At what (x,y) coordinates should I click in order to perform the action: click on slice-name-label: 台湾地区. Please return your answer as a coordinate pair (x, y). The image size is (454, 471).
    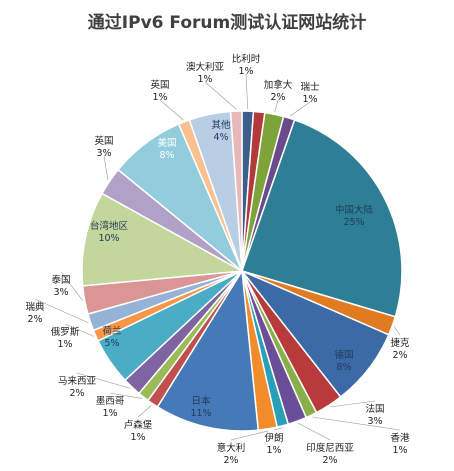
    Looking at the image, I should click on (109, 226).